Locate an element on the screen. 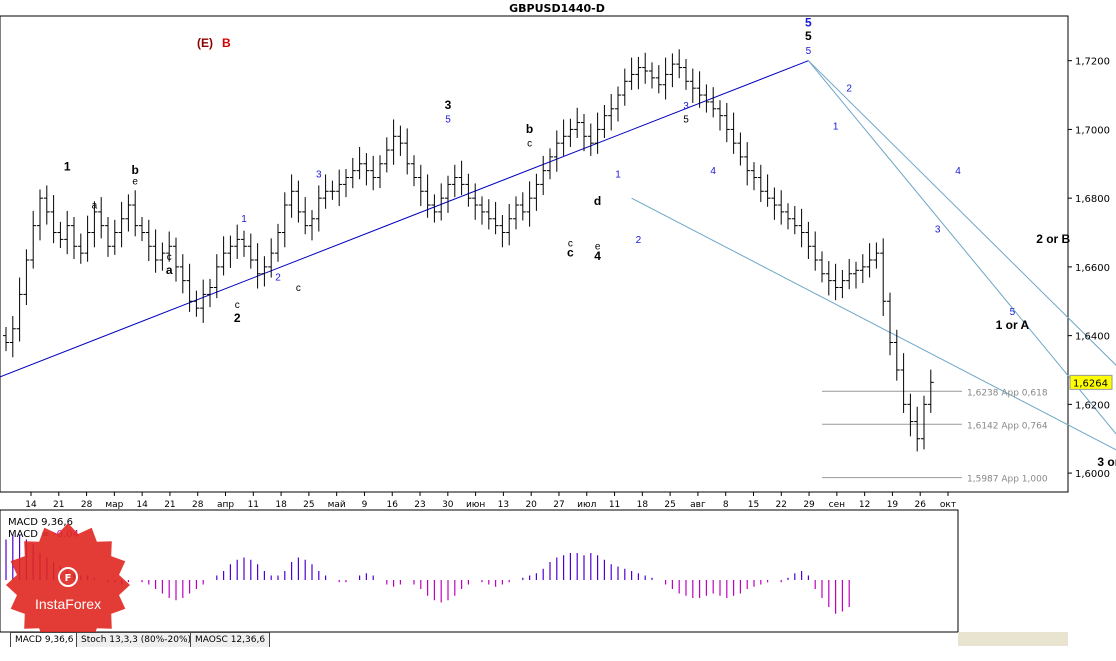 The image size is (1116, 661). x-tick-label: 20 is located at coordinates (531, 505).